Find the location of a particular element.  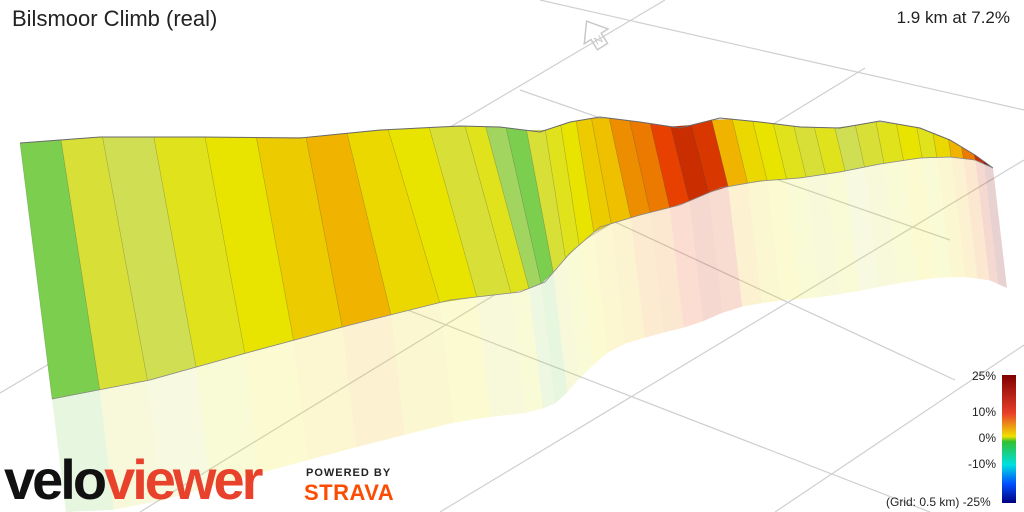

grid-scale-text: (Grid: 0.5 km) is located at coordinates (923, 502).